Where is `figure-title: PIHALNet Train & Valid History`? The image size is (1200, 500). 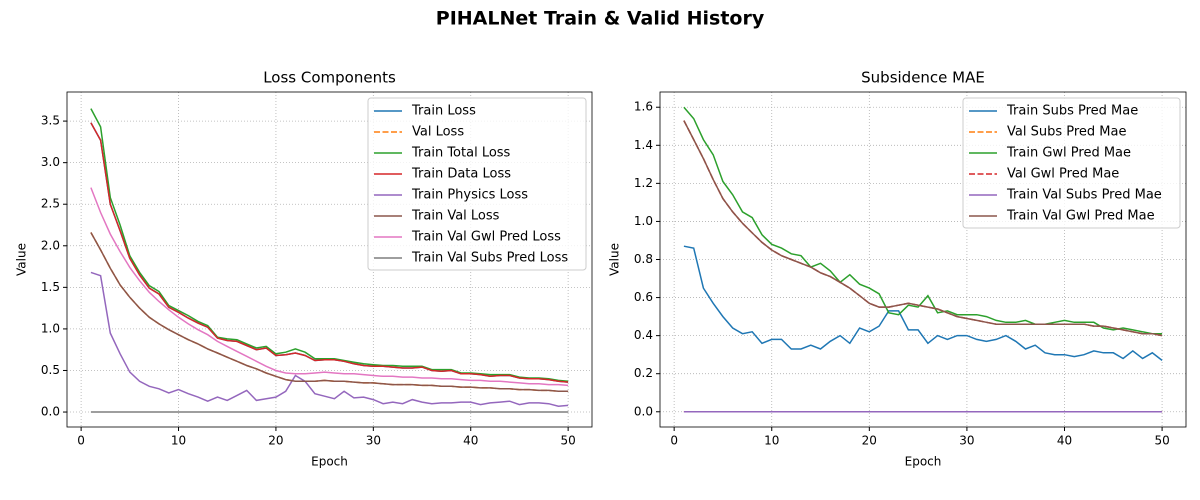
figure-title: PIHALNet Train & Valid History is located at coordinates (600, 19).